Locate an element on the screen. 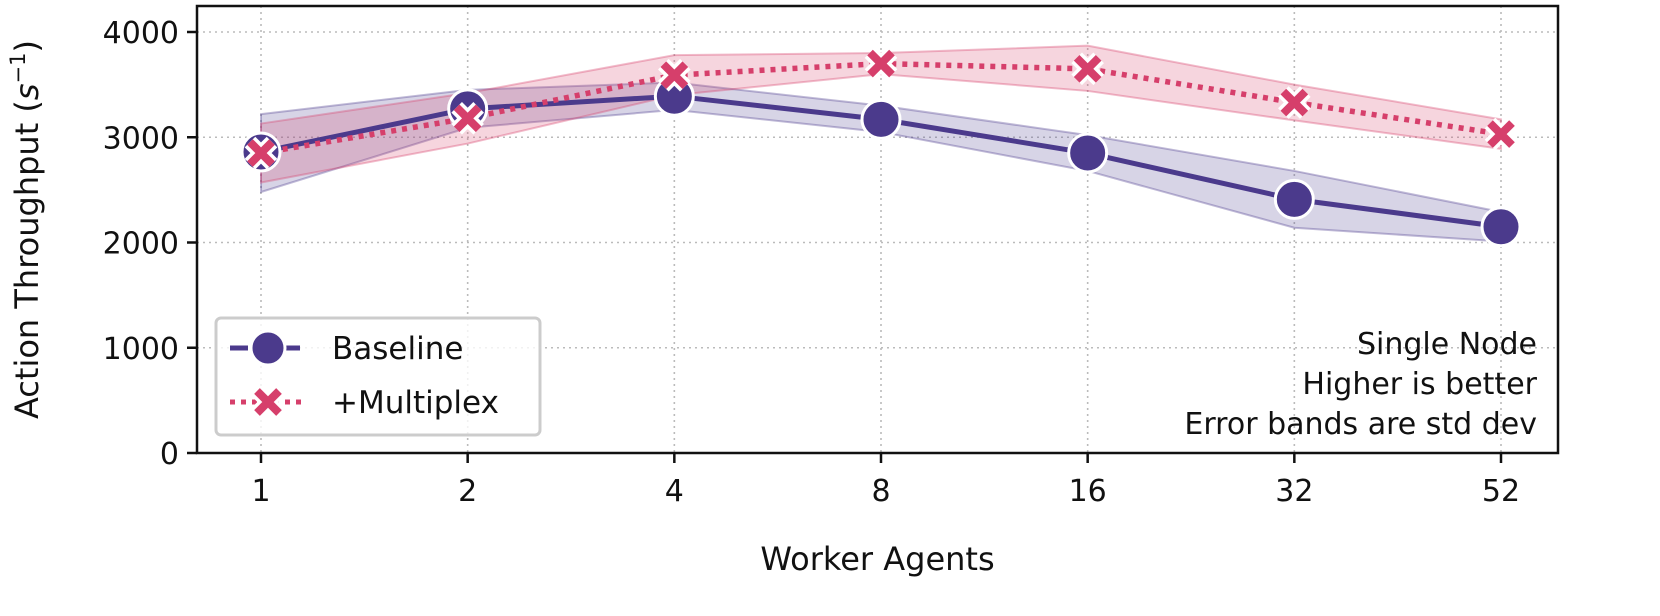  x-tick-label: 16 is located at coordinates (1088, 491).